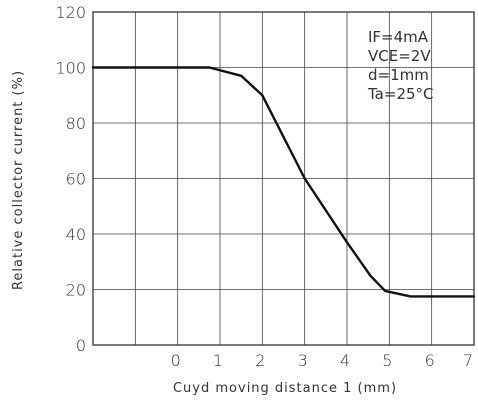 The height and width of the screenshot is (400, 478). Describe the element at coordinates (398, 75) in the screenshot. I see `condition-d: d=1mm` at that location.